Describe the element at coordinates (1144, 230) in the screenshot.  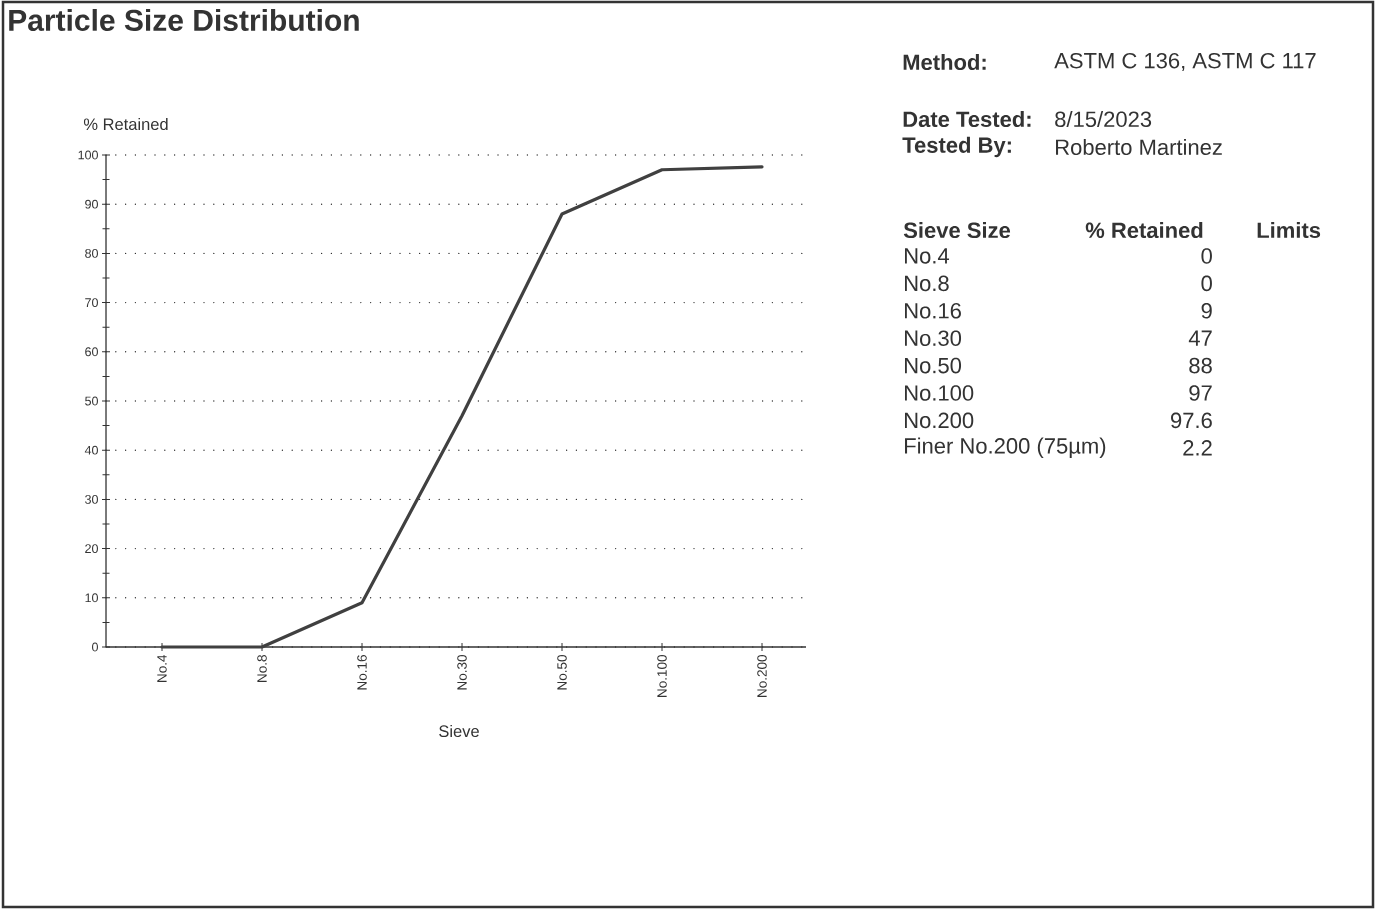
I see `text: % Retained` at that location.